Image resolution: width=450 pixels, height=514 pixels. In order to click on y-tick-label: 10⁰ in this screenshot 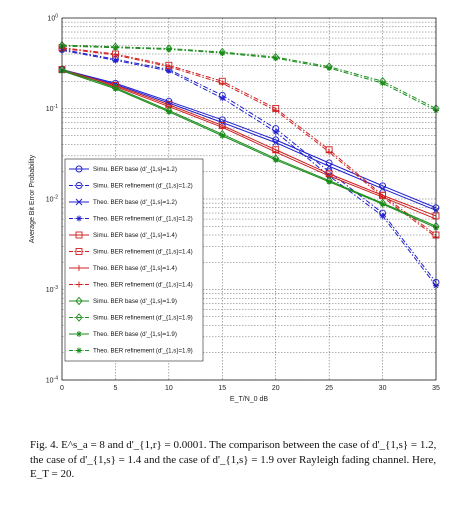, I will do `click(52, 18)`.